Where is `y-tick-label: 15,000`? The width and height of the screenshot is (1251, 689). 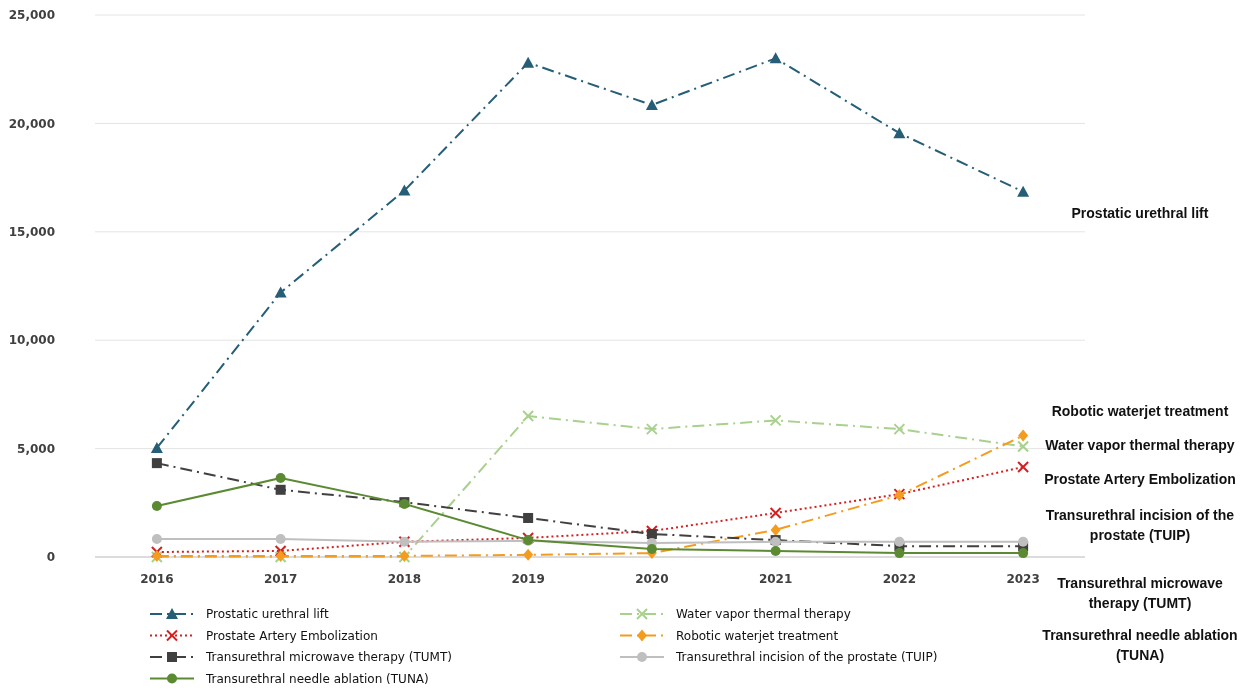
y-tick-label: 15,000 is located at coordinates (31, 232).